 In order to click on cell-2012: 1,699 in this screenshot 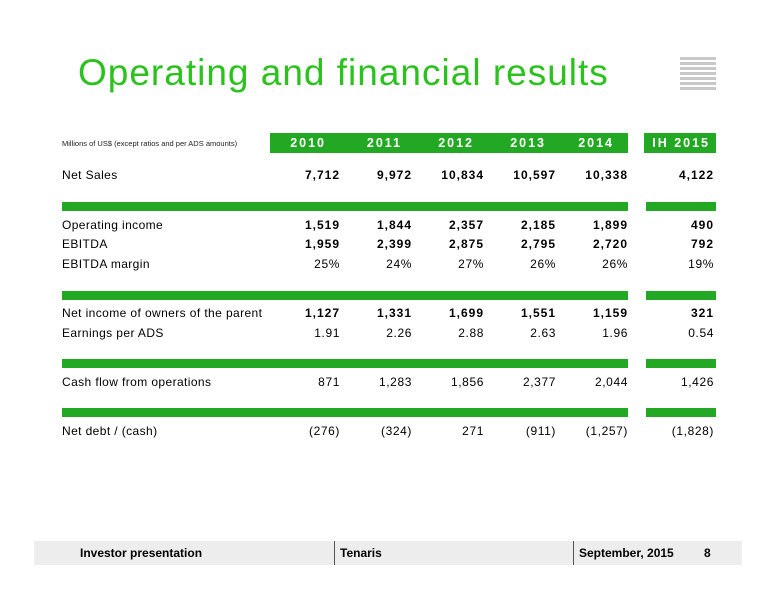, I will do `click(466, 313)`.